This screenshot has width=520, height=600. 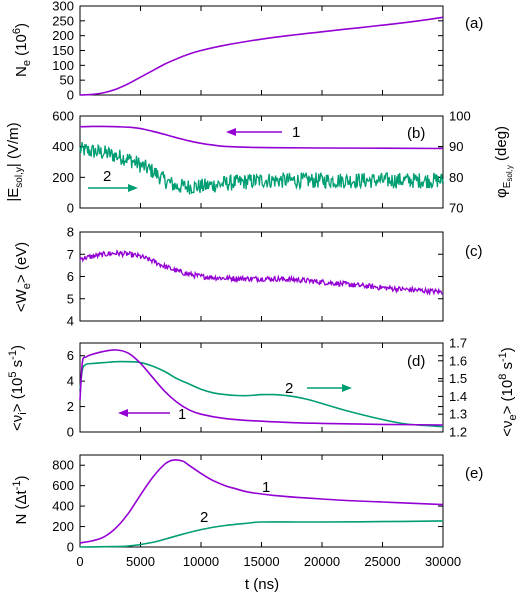 What do you see at coordinates (23, 277) in the screenshot?
I see `panel-c-ylabel: <We> (eV)` at bounding box center [23, 277].